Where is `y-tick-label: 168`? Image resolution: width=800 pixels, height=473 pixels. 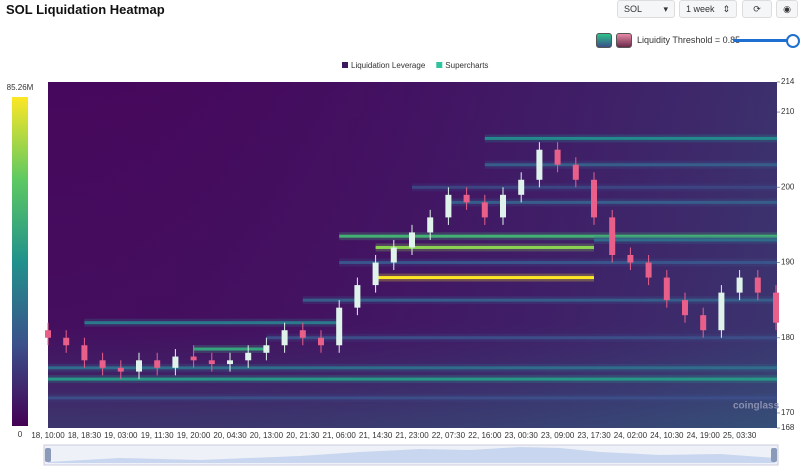 y-tick-label: 168 is located at coordinates (788, 427).